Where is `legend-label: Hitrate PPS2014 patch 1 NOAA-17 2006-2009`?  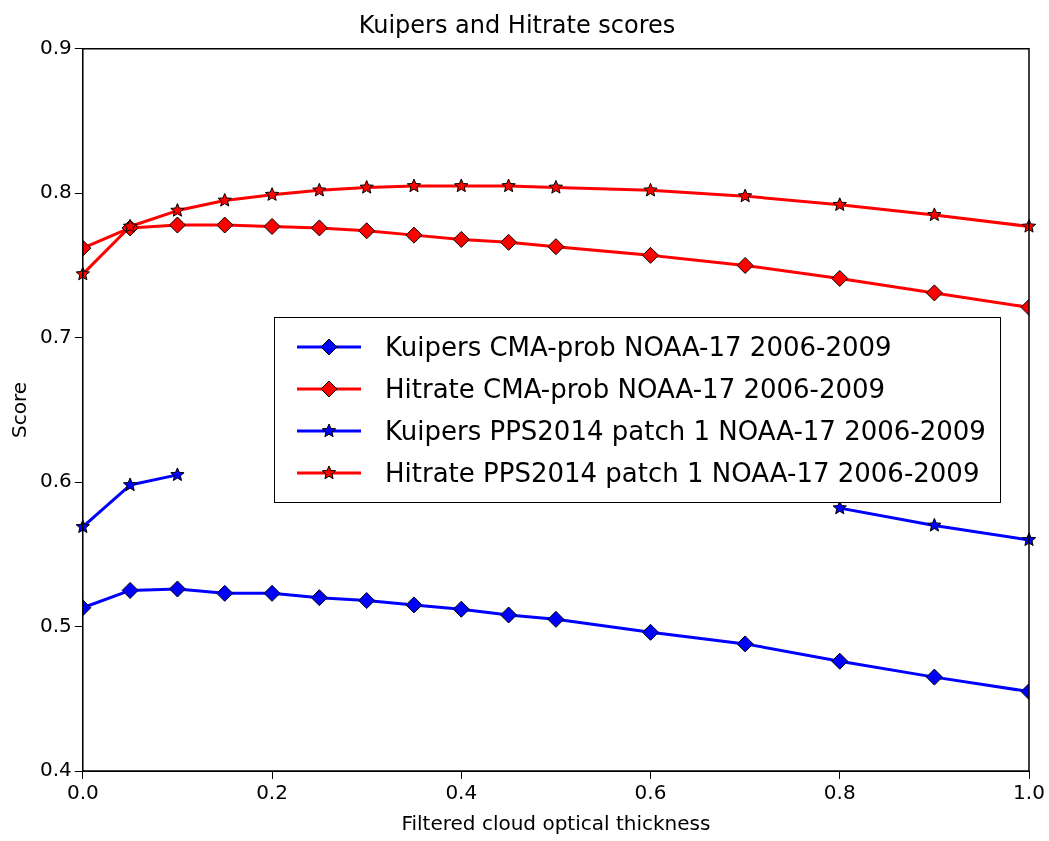 legend-label: Hitrate PPS2014 patch 1 NOAA-17 2006-2009 is located at coordinates (682, 473).